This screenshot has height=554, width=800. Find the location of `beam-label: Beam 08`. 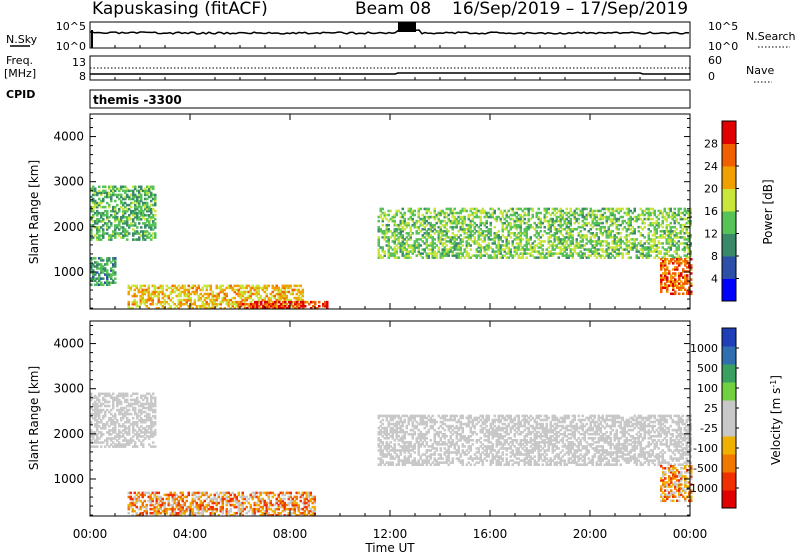

beam-label: Beam 08 is located at coordinates (393, 9).